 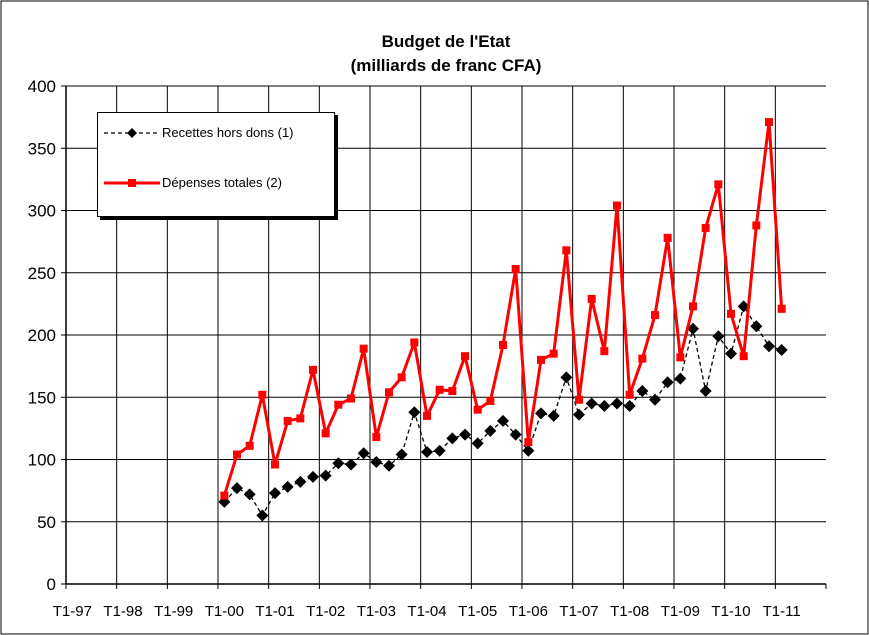 What do you see at coordinates (477, 611) in the screenshot?
I see `x-tick-label: T1-05` at bounding box center [477, 611].